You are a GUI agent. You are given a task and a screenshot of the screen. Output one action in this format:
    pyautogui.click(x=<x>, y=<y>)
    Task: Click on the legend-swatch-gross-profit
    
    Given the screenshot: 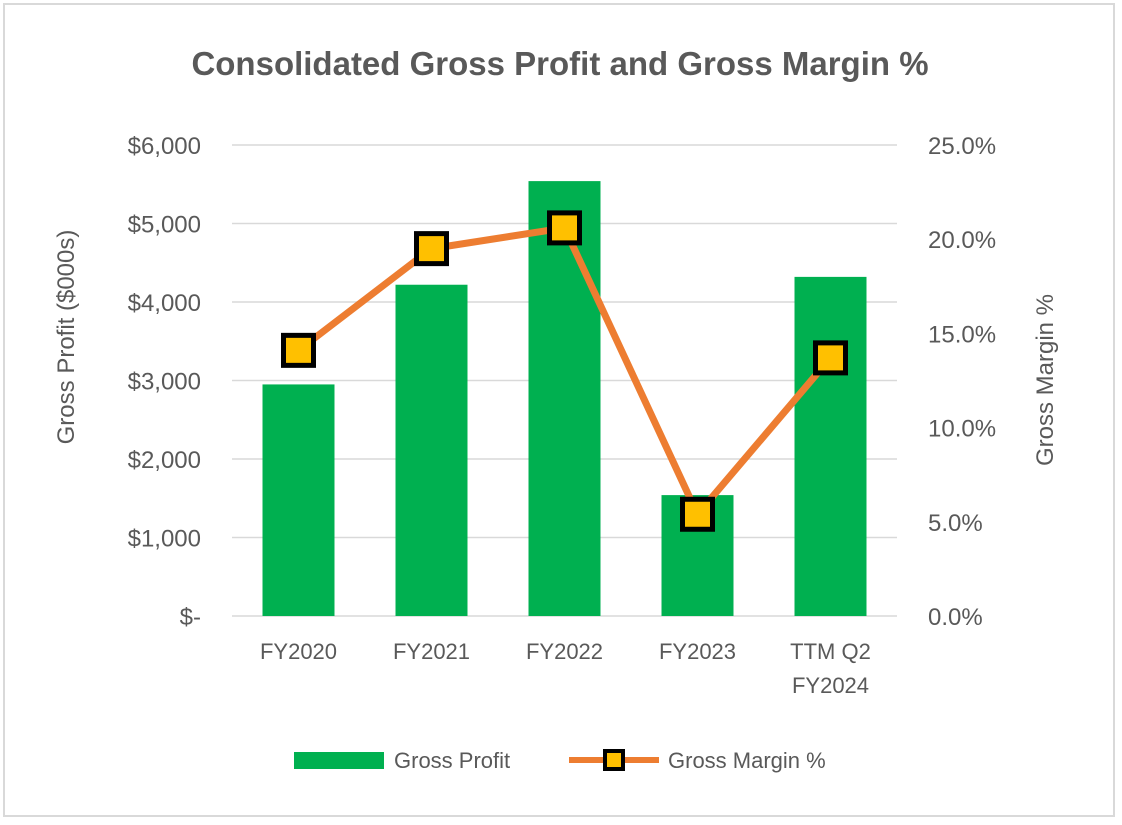 What is the action you would take?
    pyautogui.click(x=339, y=760)
    